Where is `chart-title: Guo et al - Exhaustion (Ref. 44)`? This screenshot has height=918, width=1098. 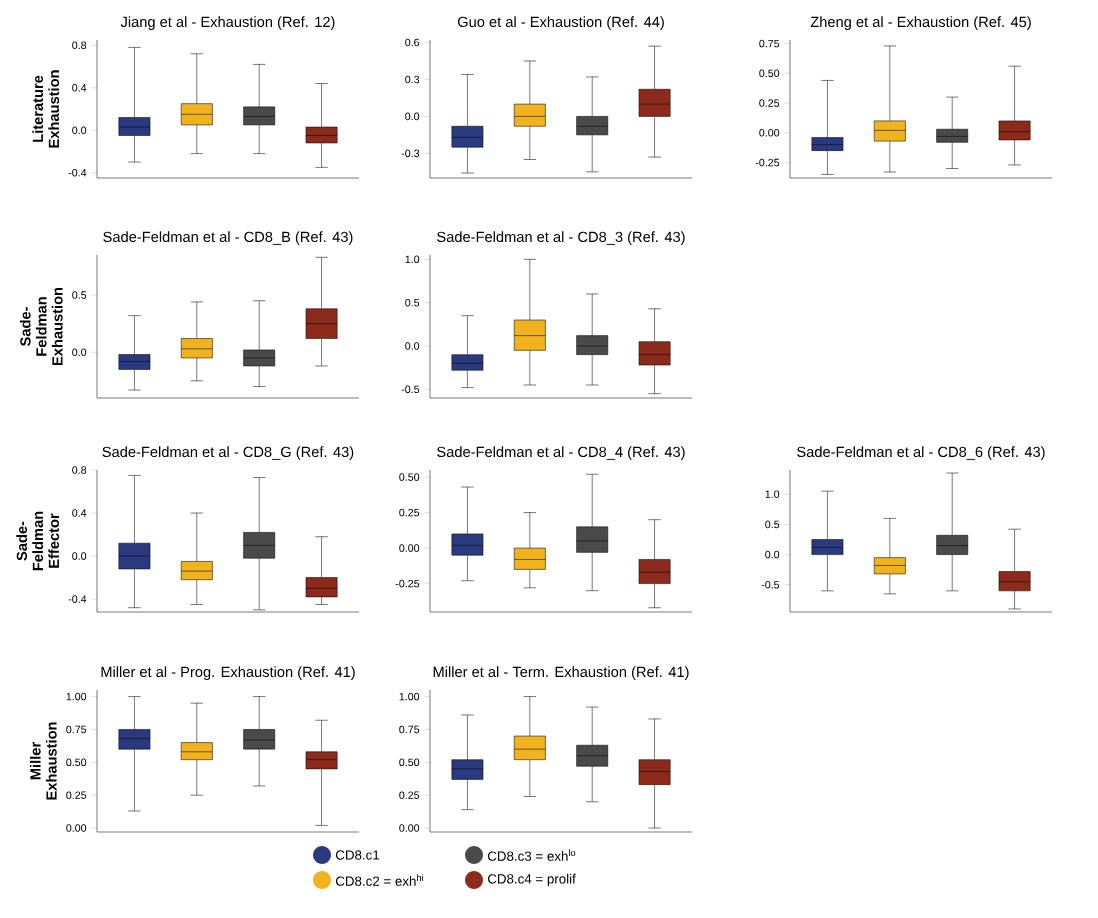
chart-title: Guo et al - Exhaustion (Ref. 44) is located at coordinates (560, 23).